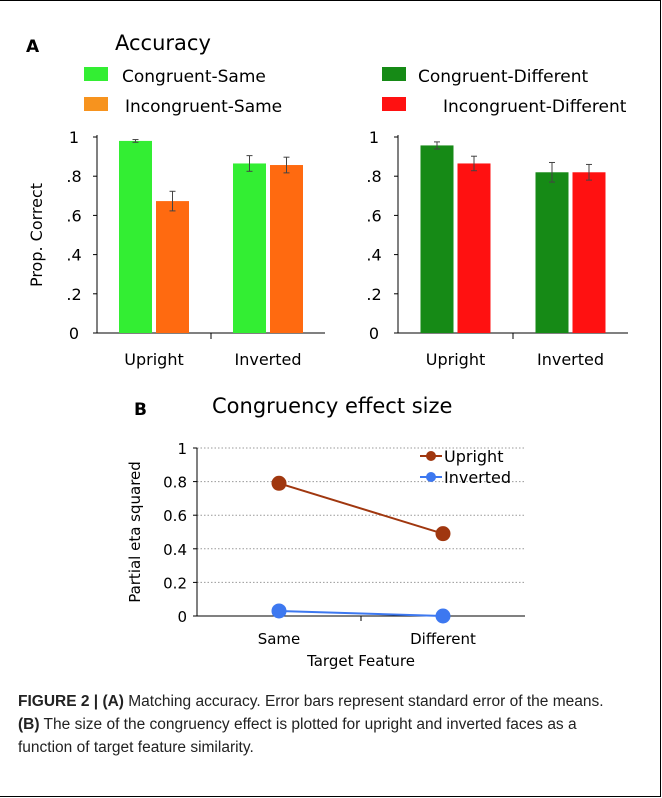 This screenshot has width=662, height=798. Describe the element at coordinates (175, 483) in the screenshot. I see `y-tick-label: 0.8` at that location.